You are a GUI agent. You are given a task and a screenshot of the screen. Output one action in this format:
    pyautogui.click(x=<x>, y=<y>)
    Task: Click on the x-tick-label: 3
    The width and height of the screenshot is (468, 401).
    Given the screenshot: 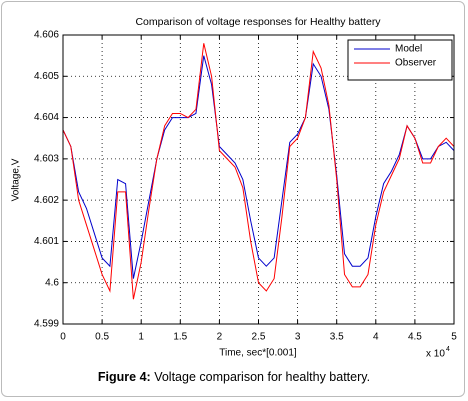 What is the action you would take?
    pyautogui.click(x=298, y=337)
    